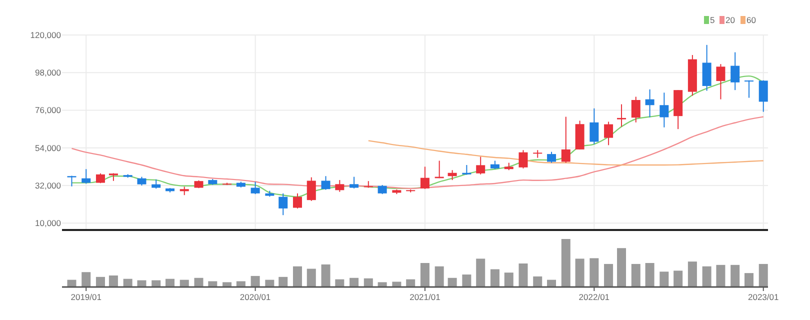 Image resolution: width=810 pixels, height=320 pixels. What do you see at coordinates (255, 297) in the screenshot?
I see `x-tick-label: 2020/01` at bounding box center [255, 297].